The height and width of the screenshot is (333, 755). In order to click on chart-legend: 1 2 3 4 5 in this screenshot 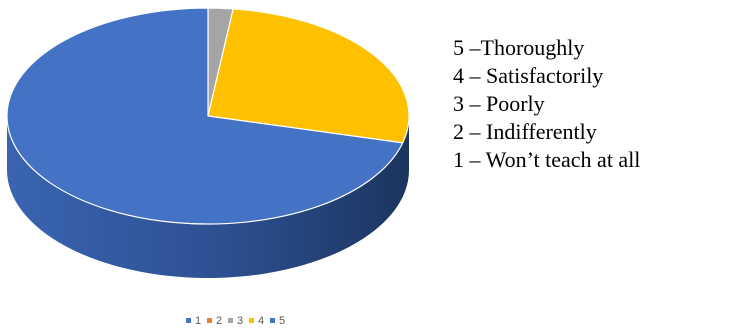, I will do `click(235, 321)`.